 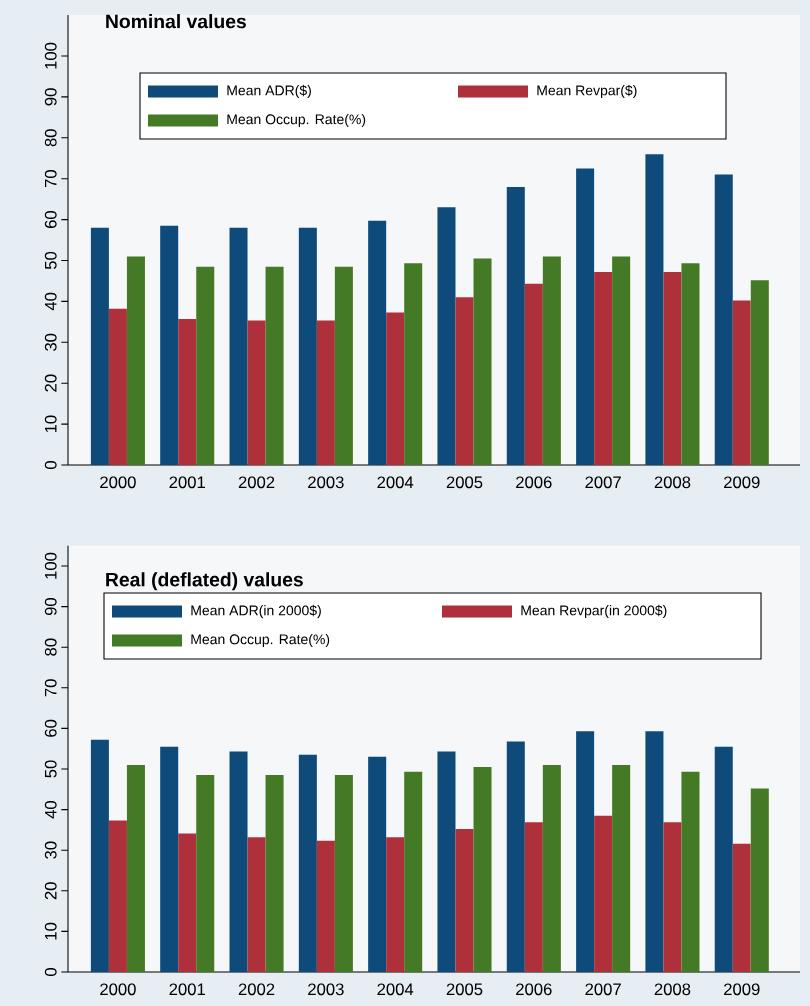 What do you see at coordinates (204, 581) in the screenshot?
I see `text: Real (deflated) values` at bounding box center [204, 581].